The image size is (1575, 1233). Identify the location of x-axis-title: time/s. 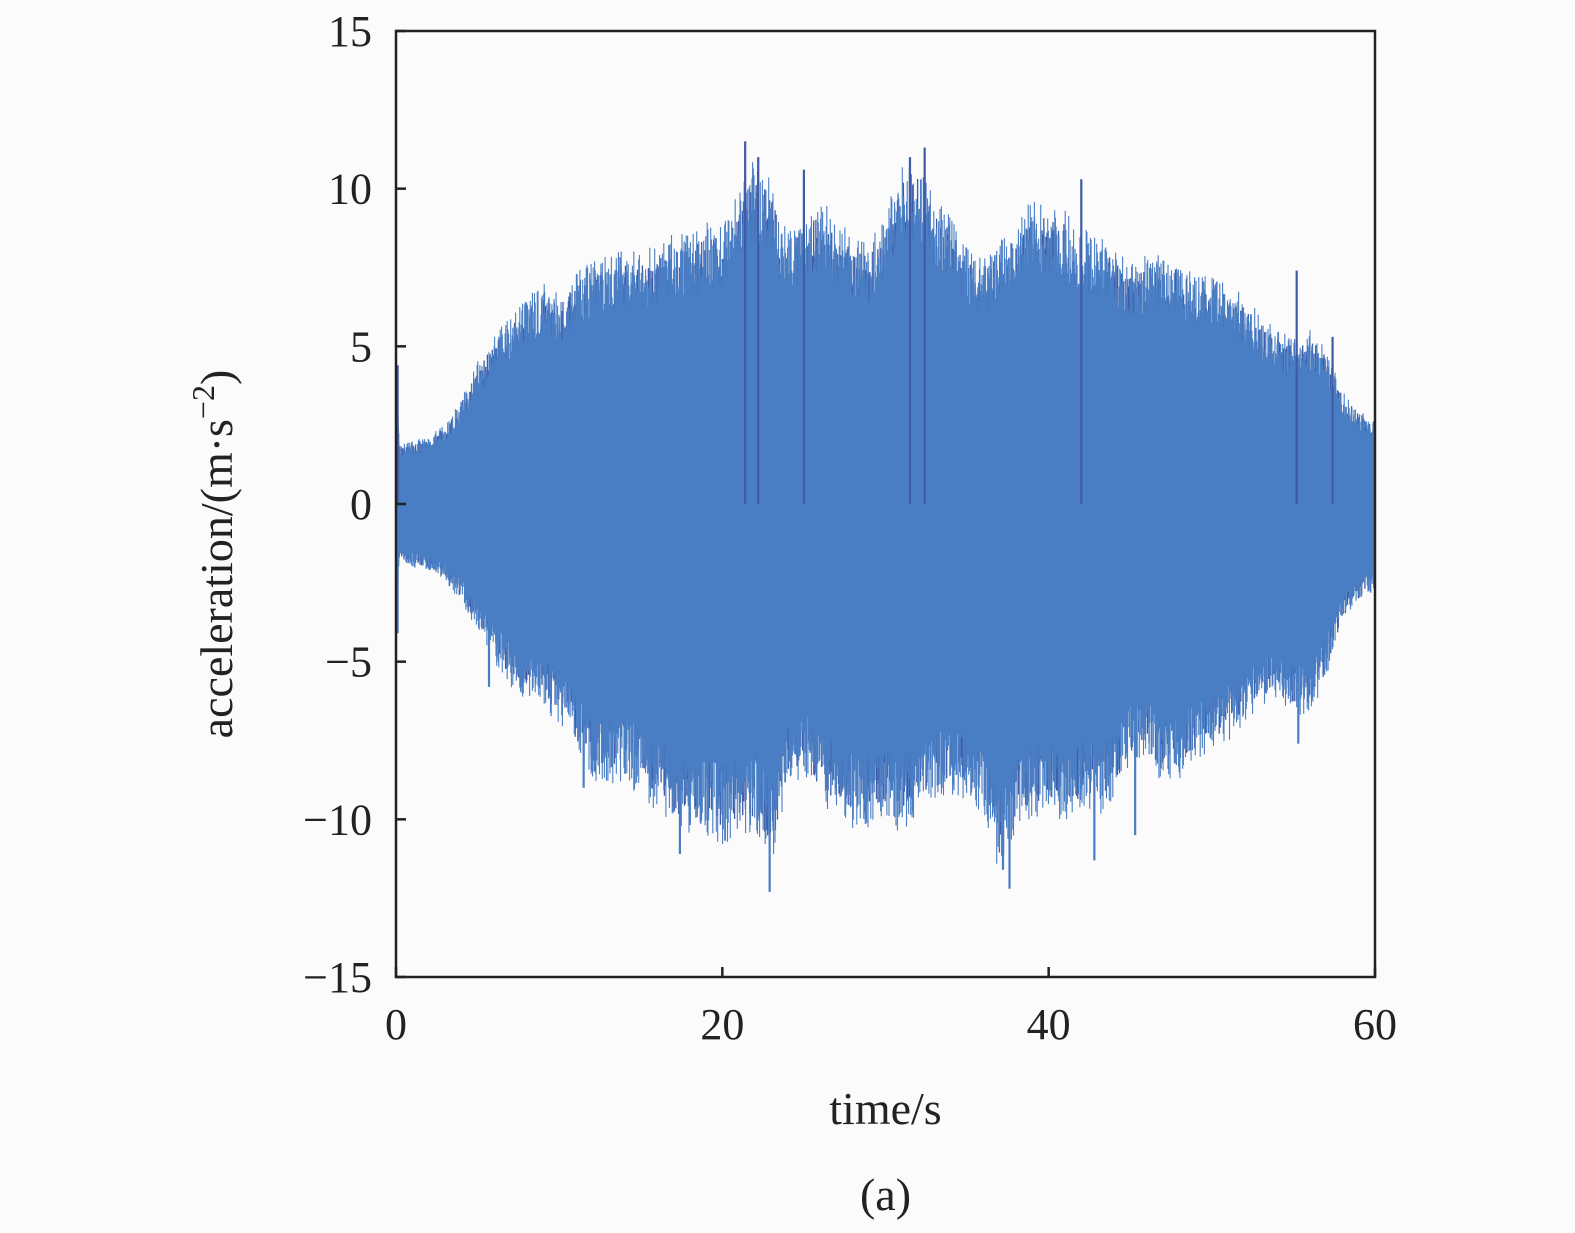
(885, 1108).